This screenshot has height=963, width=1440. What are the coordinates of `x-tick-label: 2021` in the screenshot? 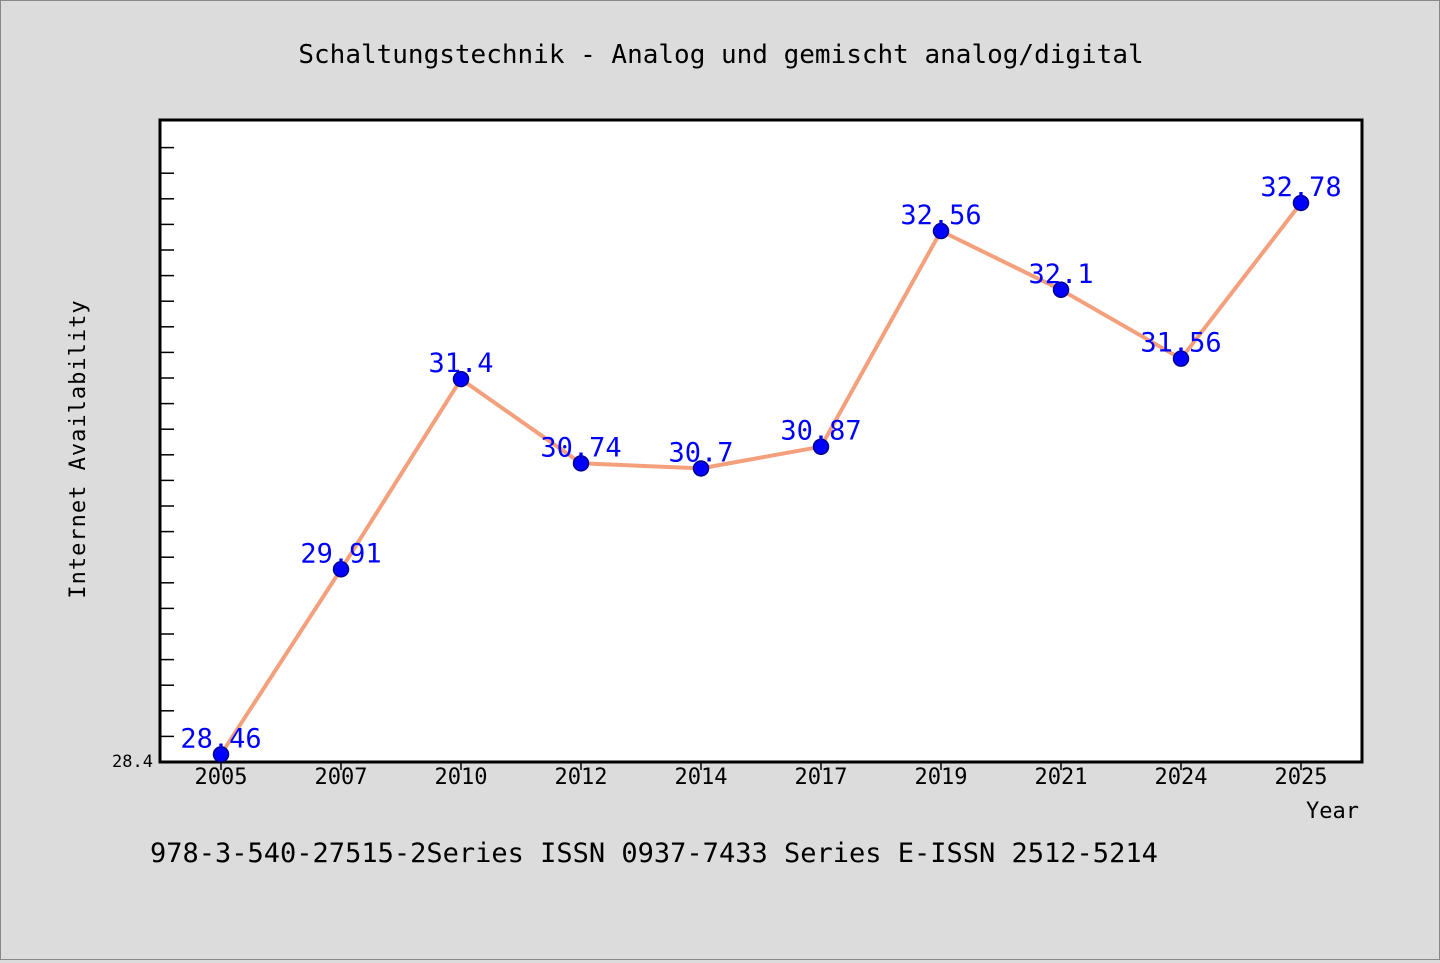 It's located at (1061, 777).